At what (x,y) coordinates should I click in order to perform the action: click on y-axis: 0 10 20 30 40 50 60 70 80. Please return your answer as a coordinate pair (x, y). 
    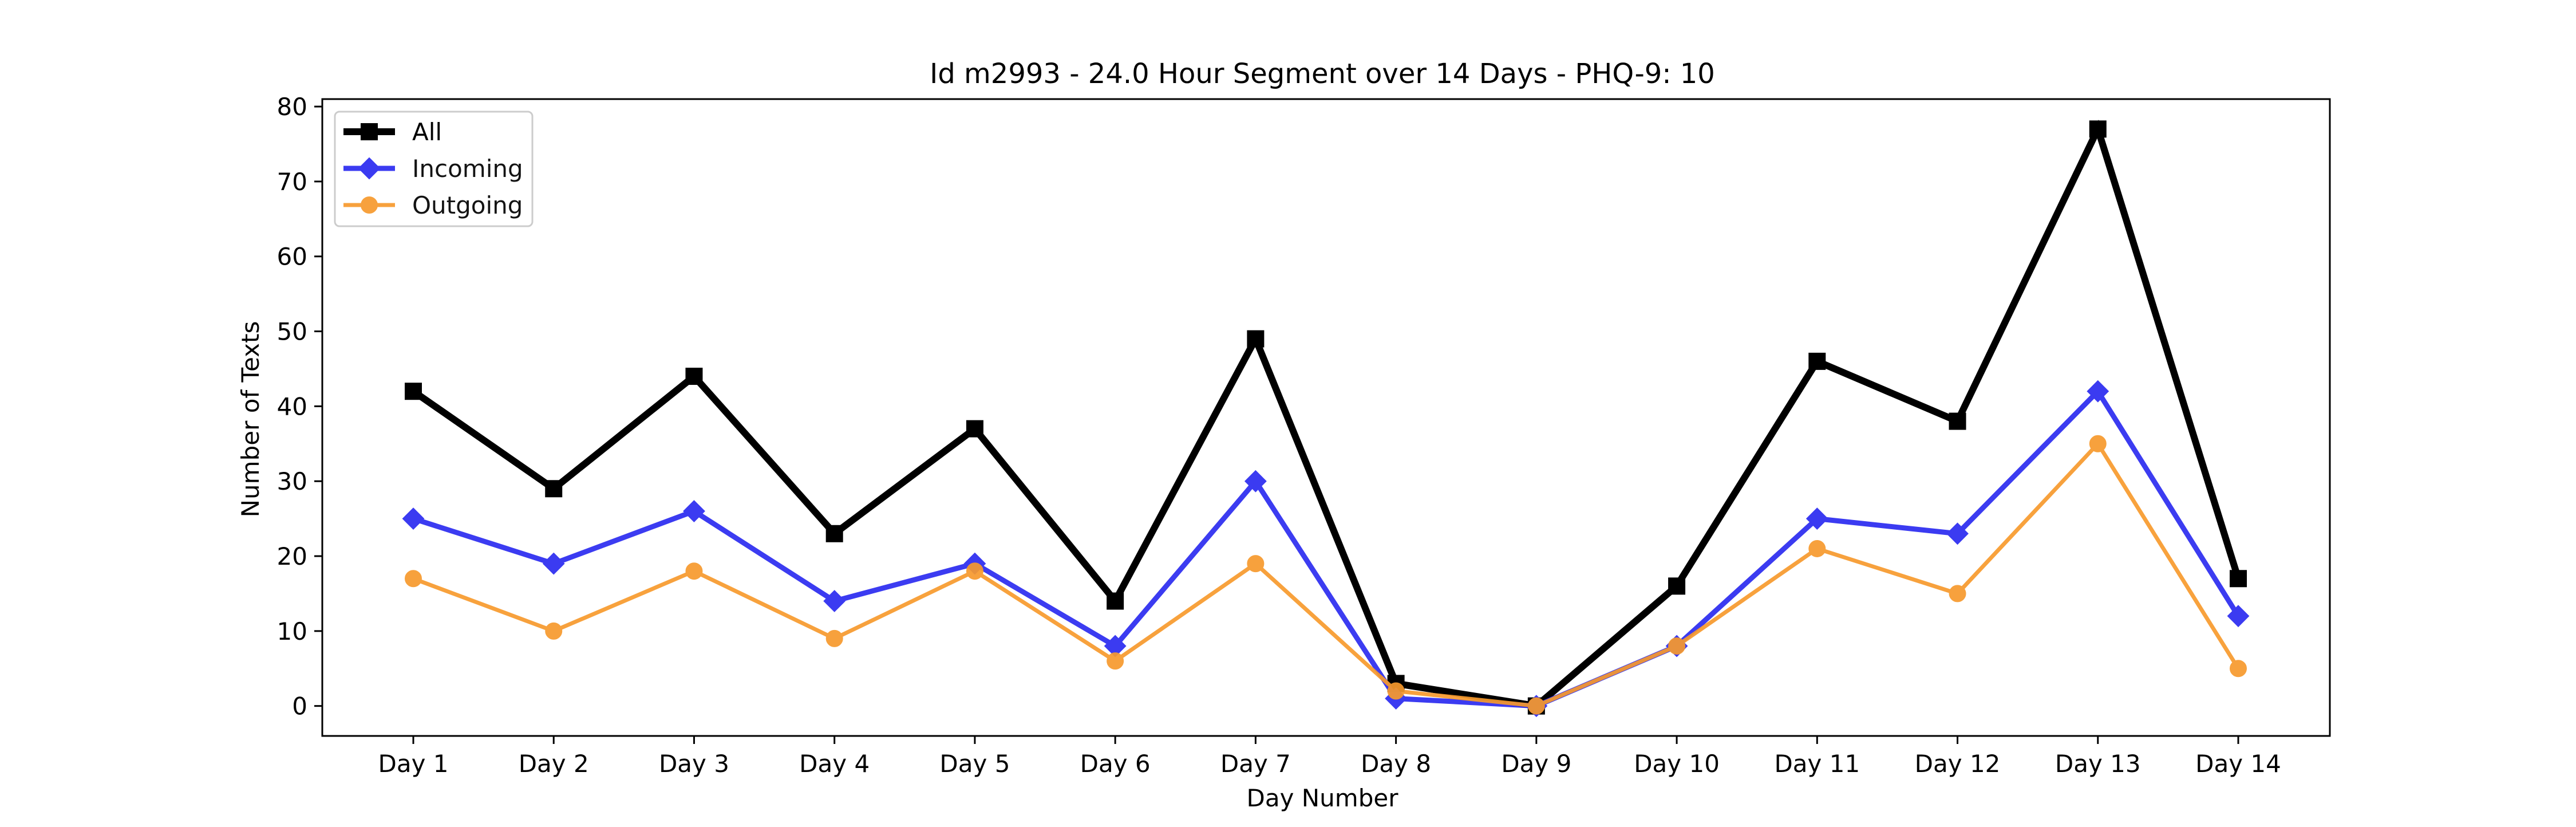
    Looking at the image, I should click on (299, 406).